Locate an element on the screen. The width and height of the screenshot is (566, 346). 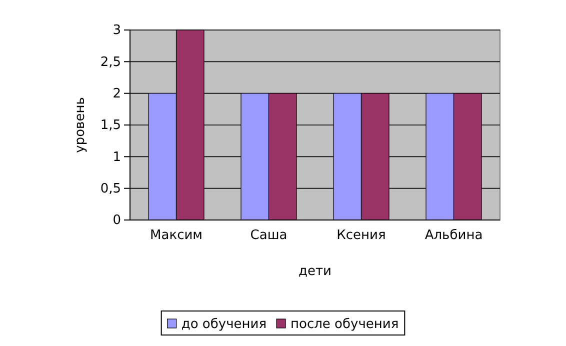
x-tick-label: Ксения is located at coordinates (361, 236).